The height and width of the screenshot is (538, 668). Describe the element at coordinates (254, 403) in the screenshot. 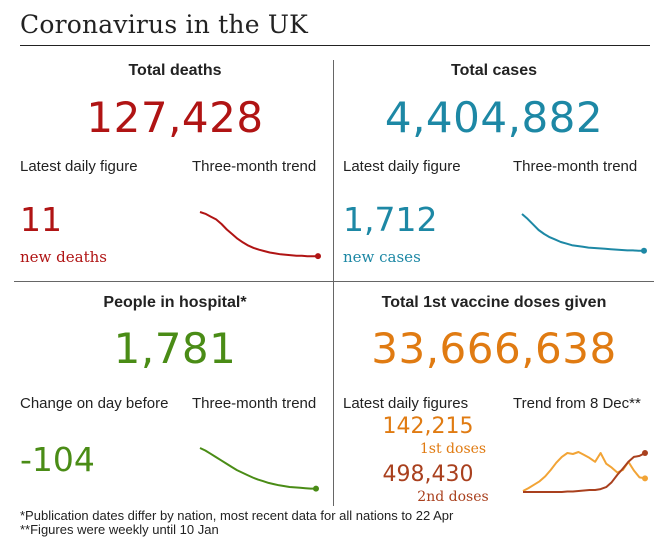

I see `hospital-trend-label: Three-month trend` at that location.